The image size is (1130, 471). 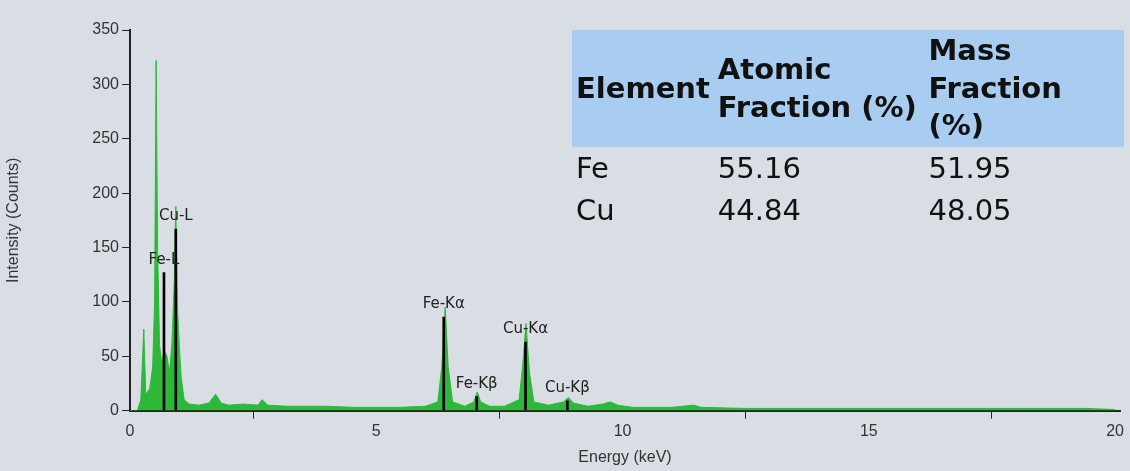 What do you see at coordinates (130, 430) in the screenshot?
I see `x-tick-label: 0` at bounding box center [130, 430].